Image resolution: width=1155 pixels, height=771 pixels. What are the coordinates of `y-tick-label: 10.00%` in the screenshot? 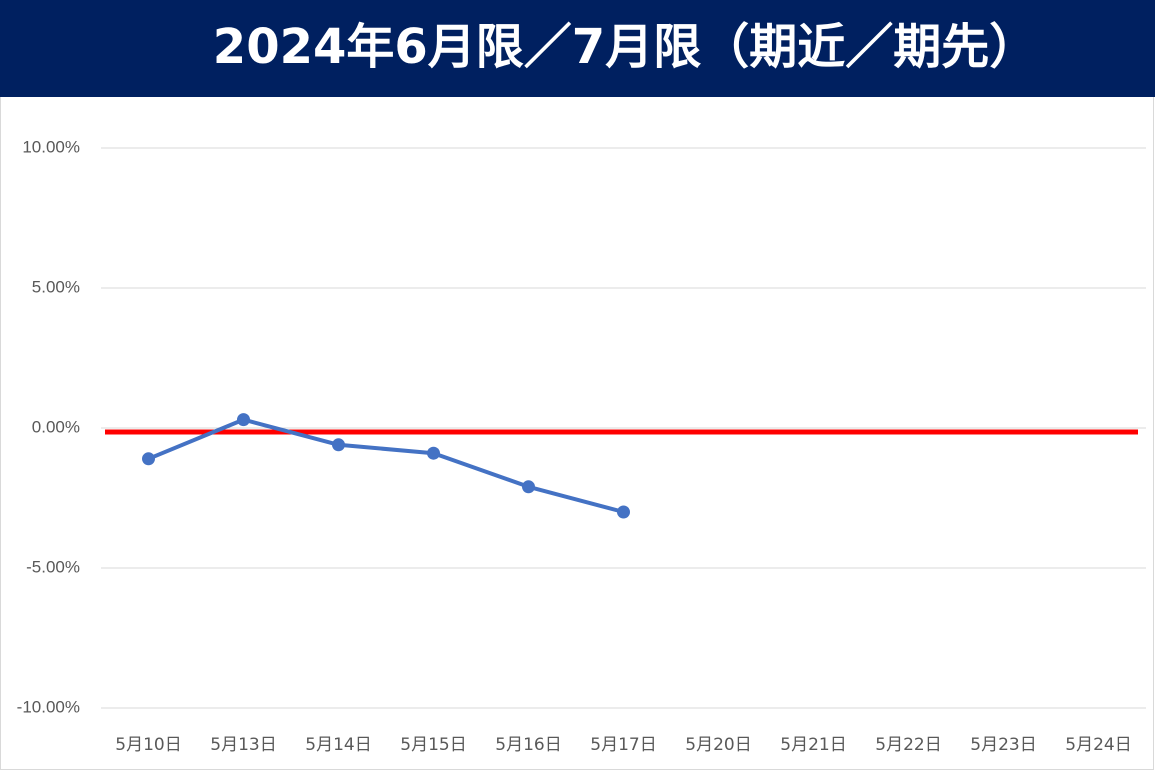 It's located at (51, 146).